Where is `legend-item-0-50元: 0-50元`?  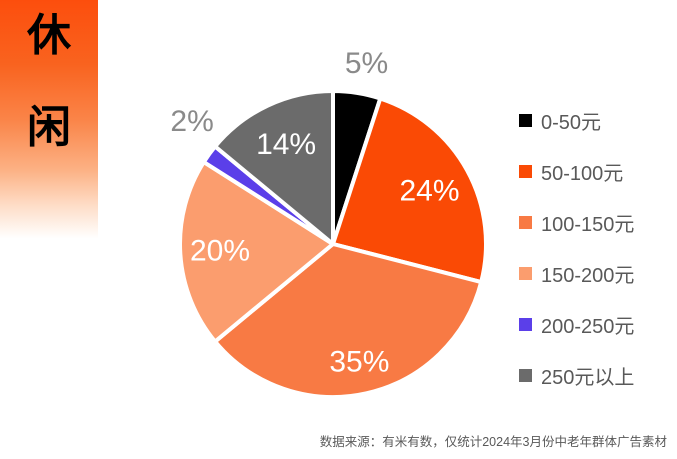 legend-item-0-50元: 0-50元 is located at coordinates (576, 122).